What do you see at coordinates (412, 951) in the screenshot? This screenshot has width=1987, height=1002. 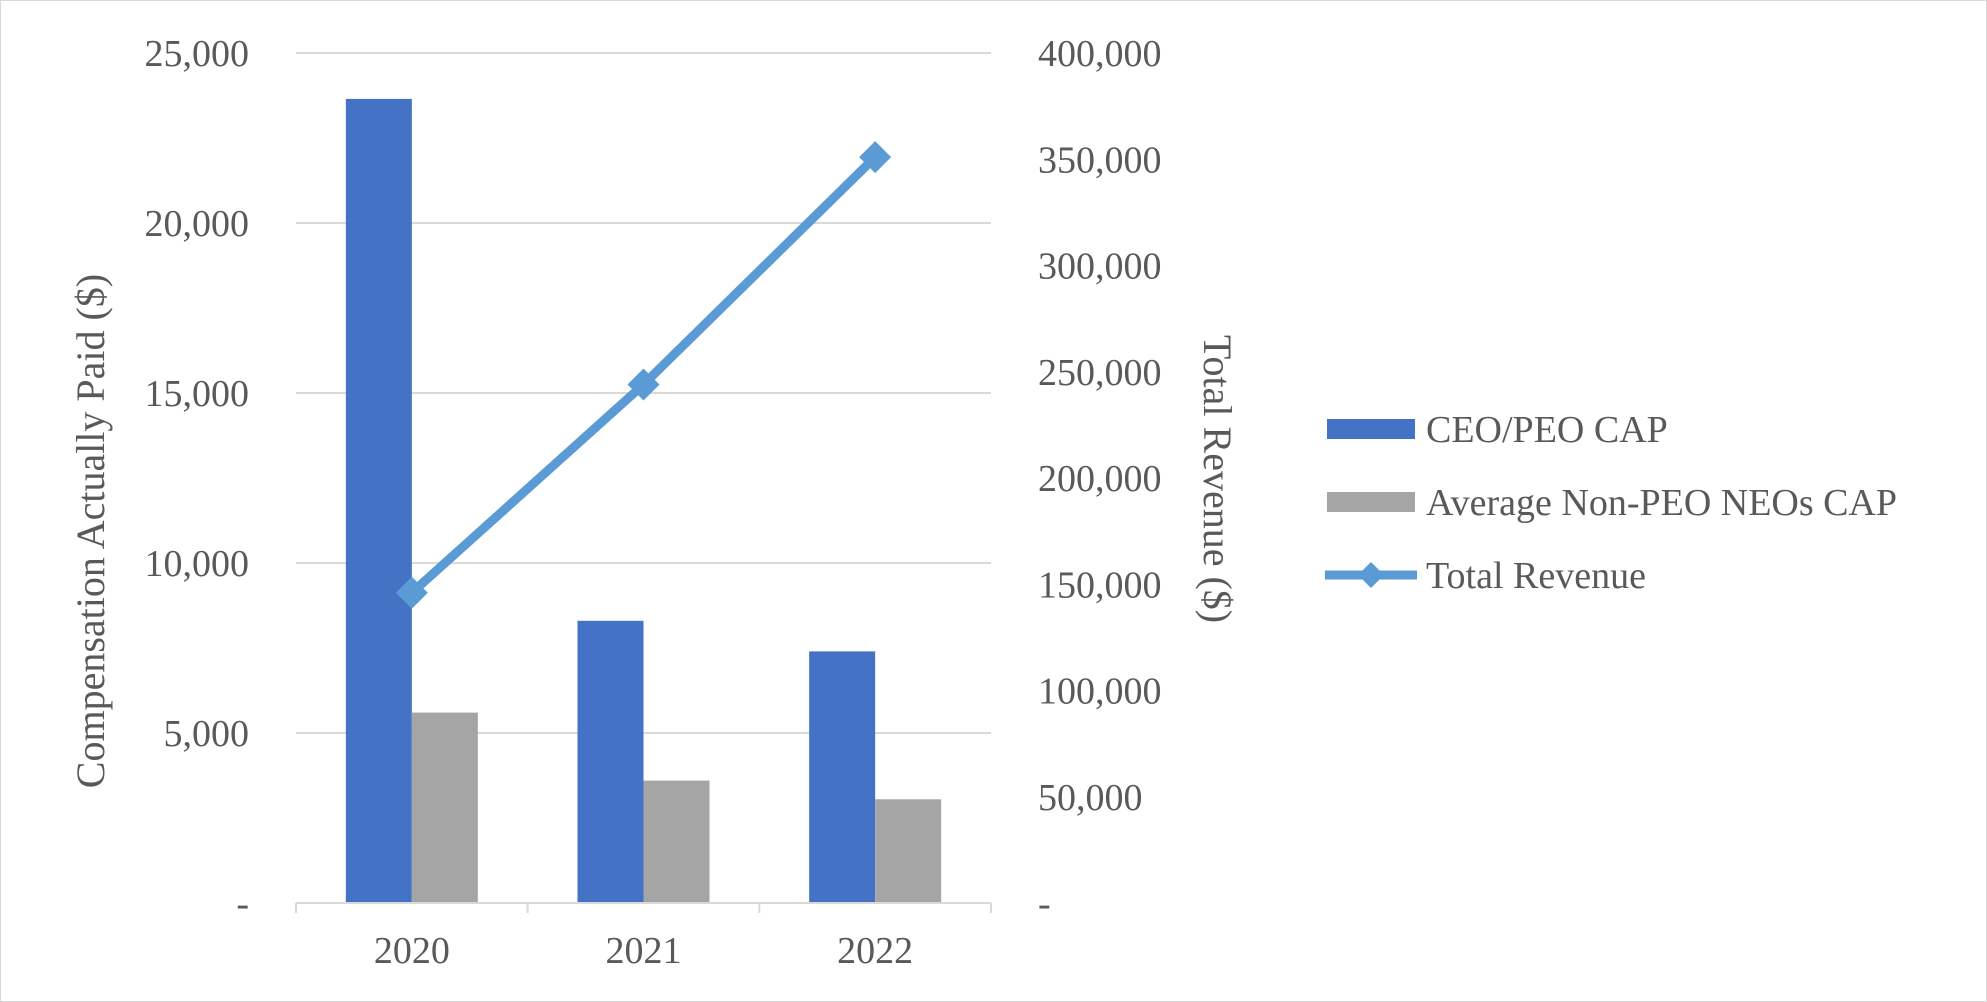 I see `x-tick-label: 2020` at bounding box center [412, 951].